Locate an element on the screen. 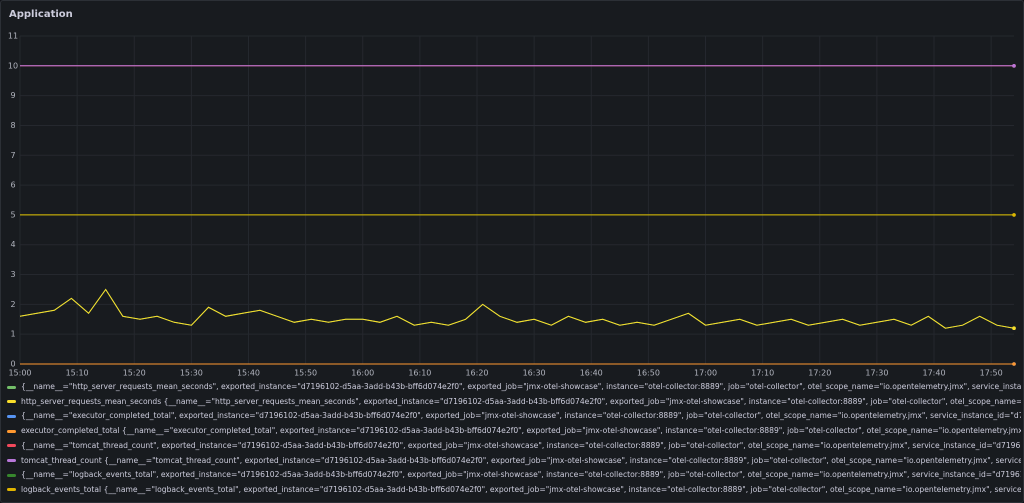 The width and height of the screenshot is (1024, 503). y-tick-label: 3 is located at coordinates (12, 274).